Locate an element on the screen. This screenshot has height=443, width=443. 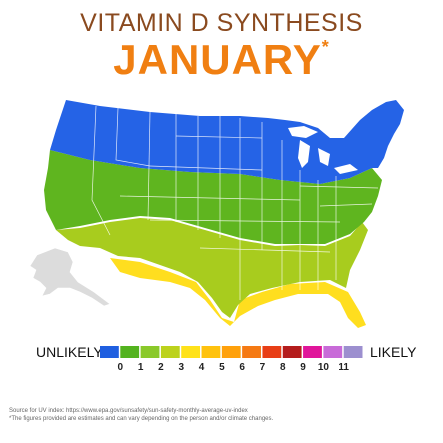
asterisk-mark: * is located at coordinates (325, 47).